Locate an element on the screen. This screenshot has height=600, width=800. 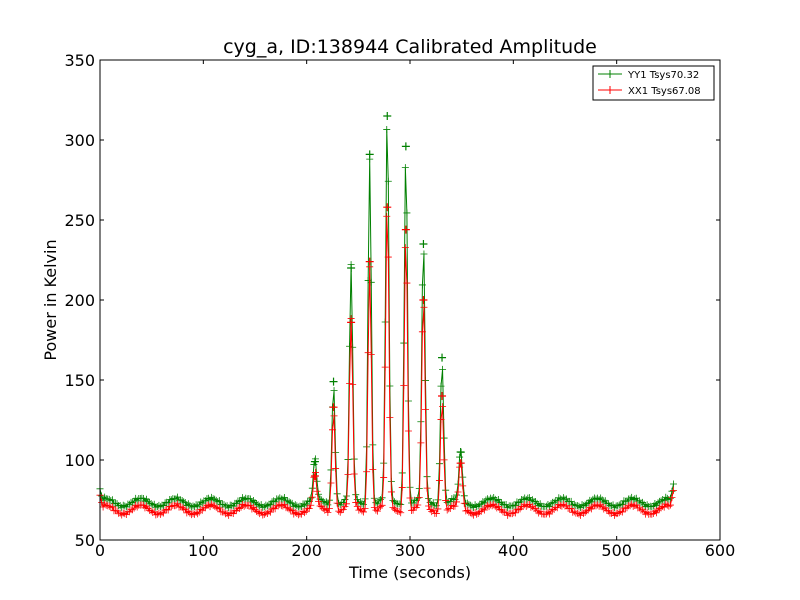
legend-marker-yy1 is located at coordinates (610, 74).